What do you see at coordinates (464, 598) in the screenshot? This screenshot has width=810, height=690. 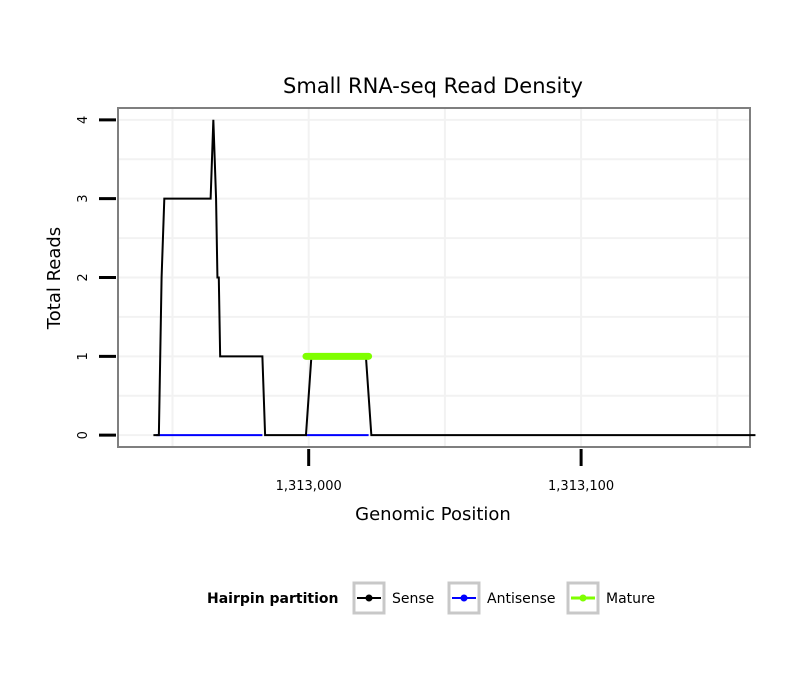 I see `legend-key-antisense` at bounding box center [464, 598].